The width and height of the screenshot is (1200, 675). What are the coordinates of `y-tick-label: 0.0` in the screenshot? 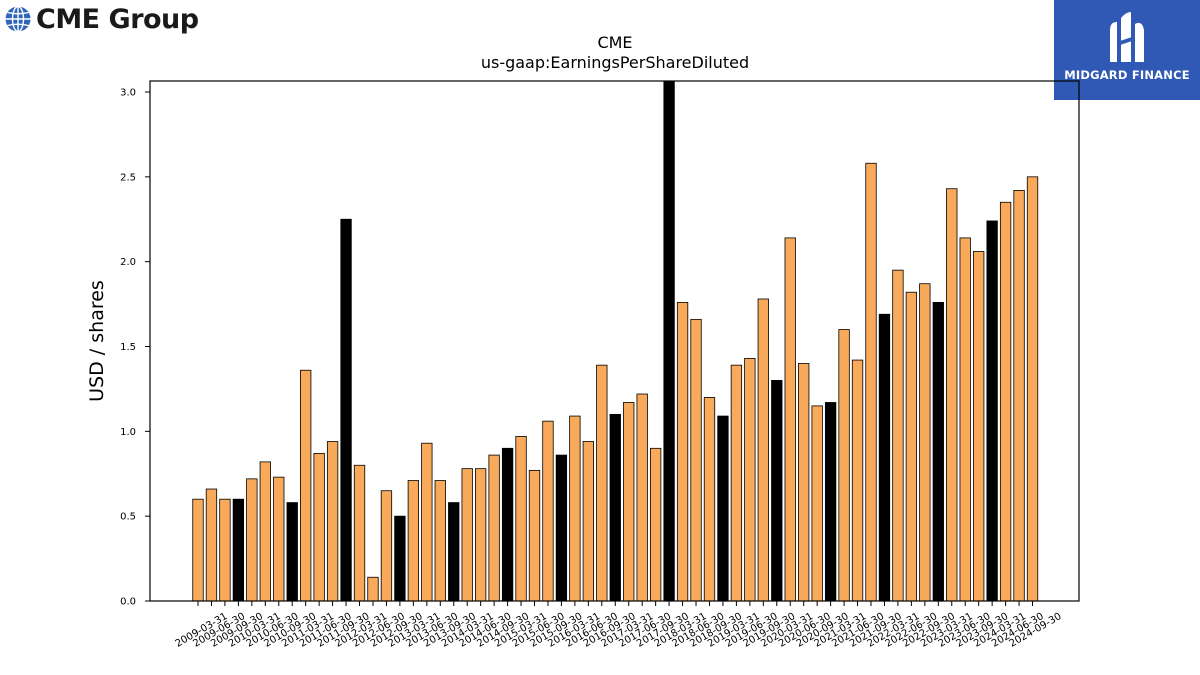 It's located at (128, 602).